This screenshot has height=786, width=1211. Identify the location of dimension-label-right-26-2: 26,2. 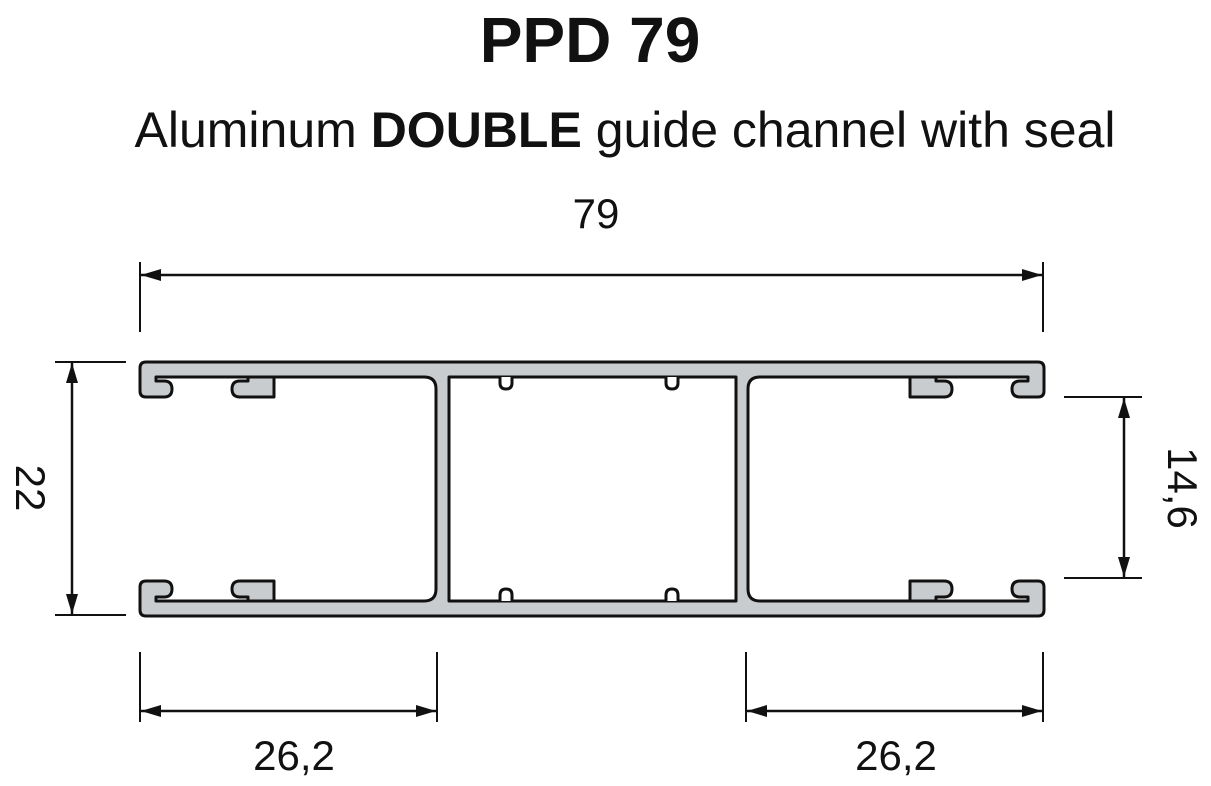
(896, 755).